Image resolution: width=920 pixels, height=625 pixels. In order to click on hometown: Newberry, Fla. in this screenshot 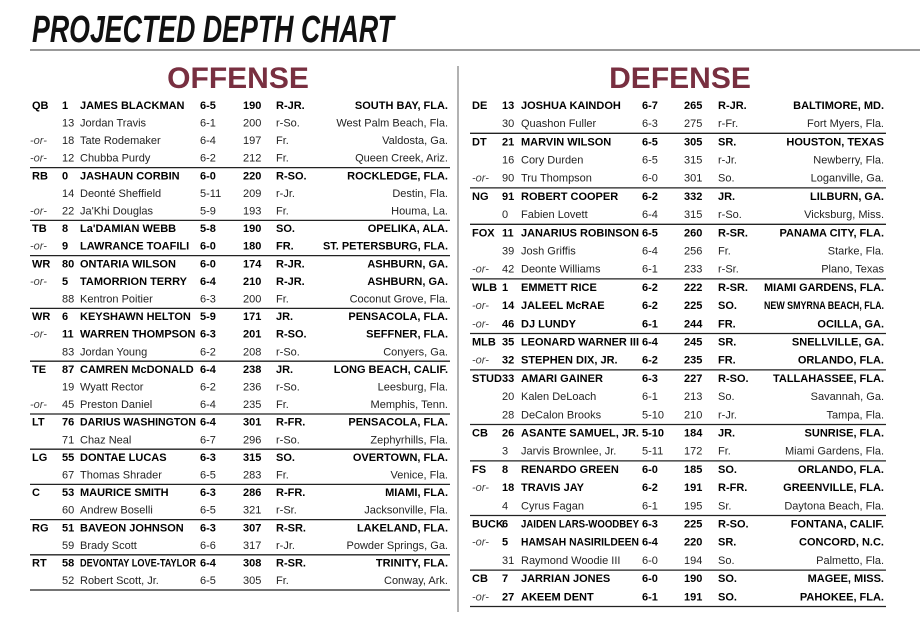, I will do `click(848, 161)`.